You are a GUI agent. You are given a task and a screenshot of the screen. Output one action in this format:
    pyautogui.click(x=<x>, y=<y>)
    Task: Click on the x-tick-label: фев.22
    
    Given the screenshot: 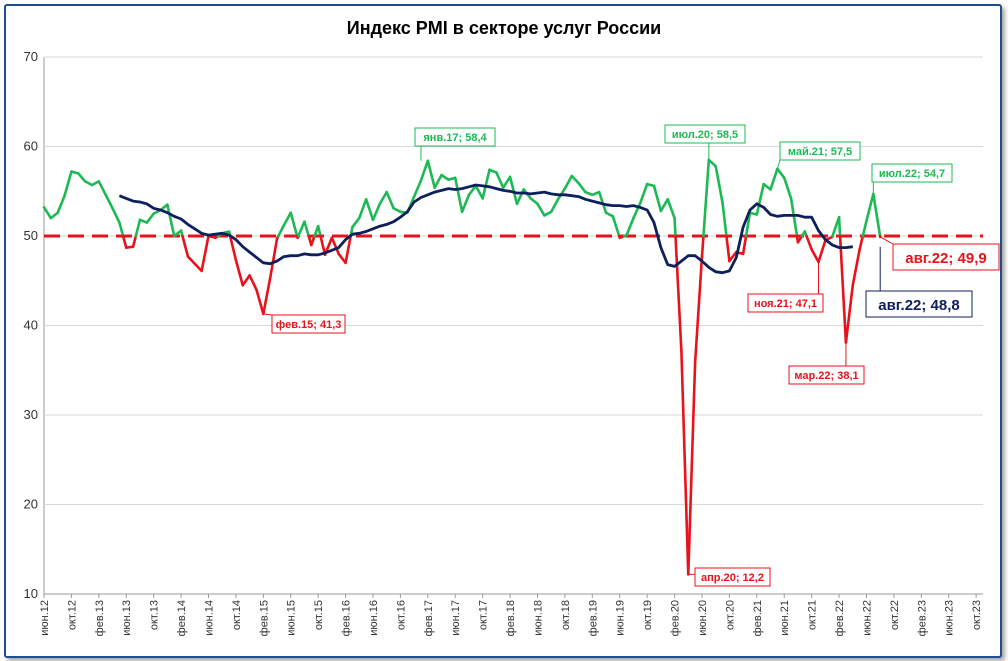 What is the action you would take?
    pyautogui.click(x=840, y=618)
    